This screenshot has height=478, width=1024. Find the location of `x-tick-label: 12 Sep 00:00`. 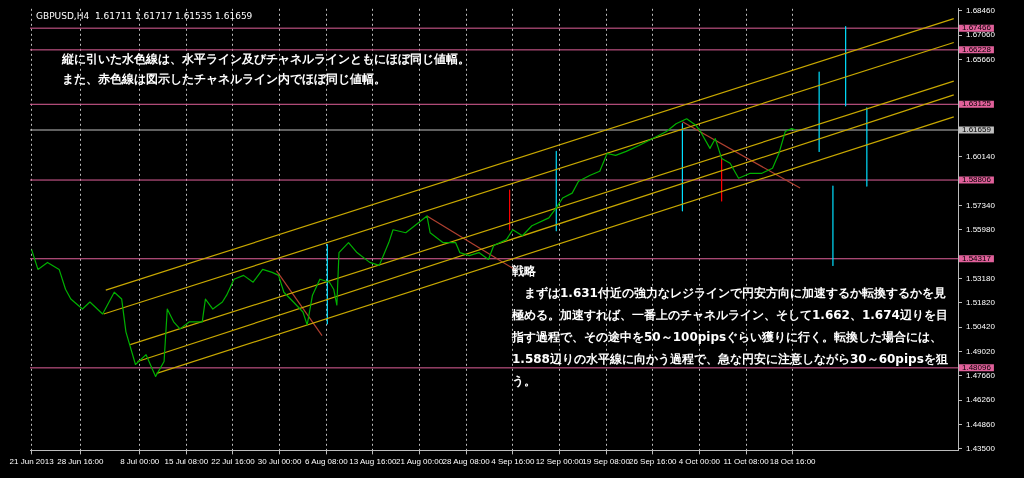

x-tick-label: 12 Sep 00:00 is located at coordinates (559, 462).